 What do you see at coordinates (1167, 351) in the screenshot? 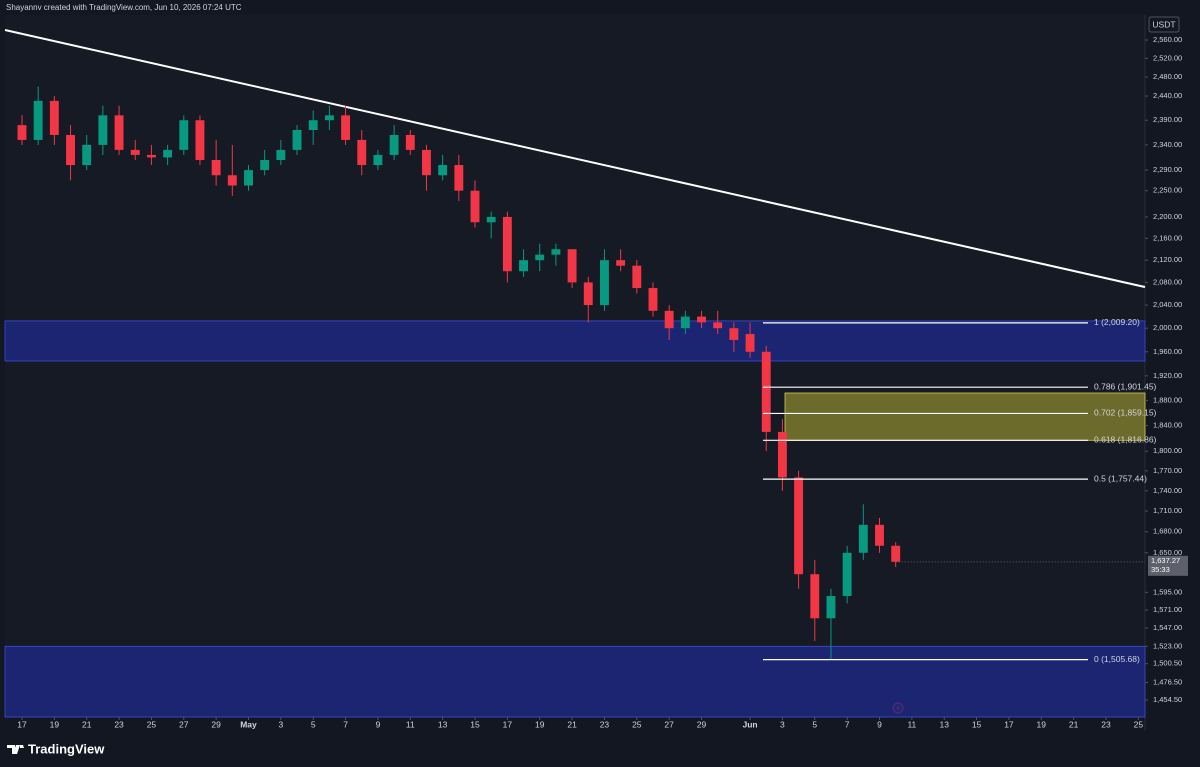
I see `y-tick-label: 1,960.00` at bounding box center [1167, 351].